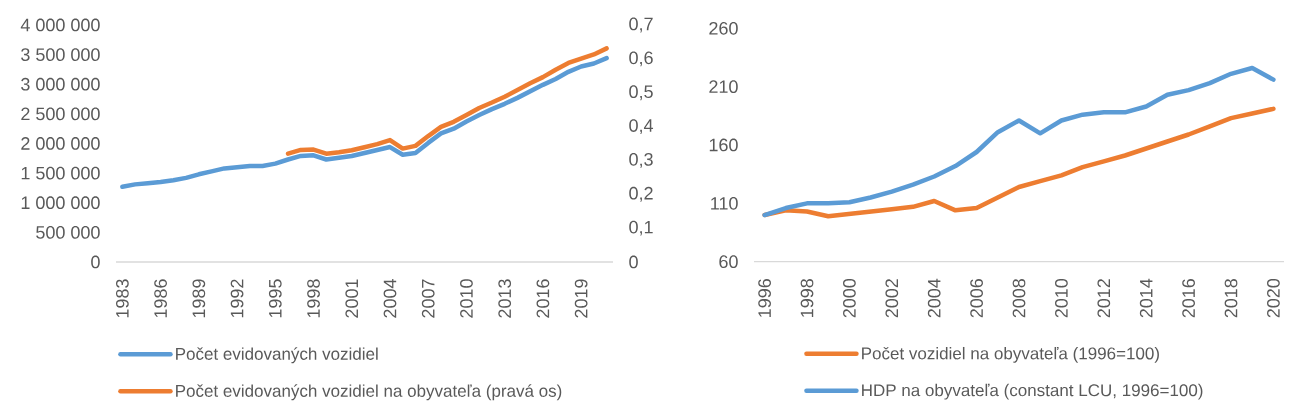 The height and width of the screenshot is (402, 1291). I want to click on y2-tick-label: 0,3, so click(641, 160).